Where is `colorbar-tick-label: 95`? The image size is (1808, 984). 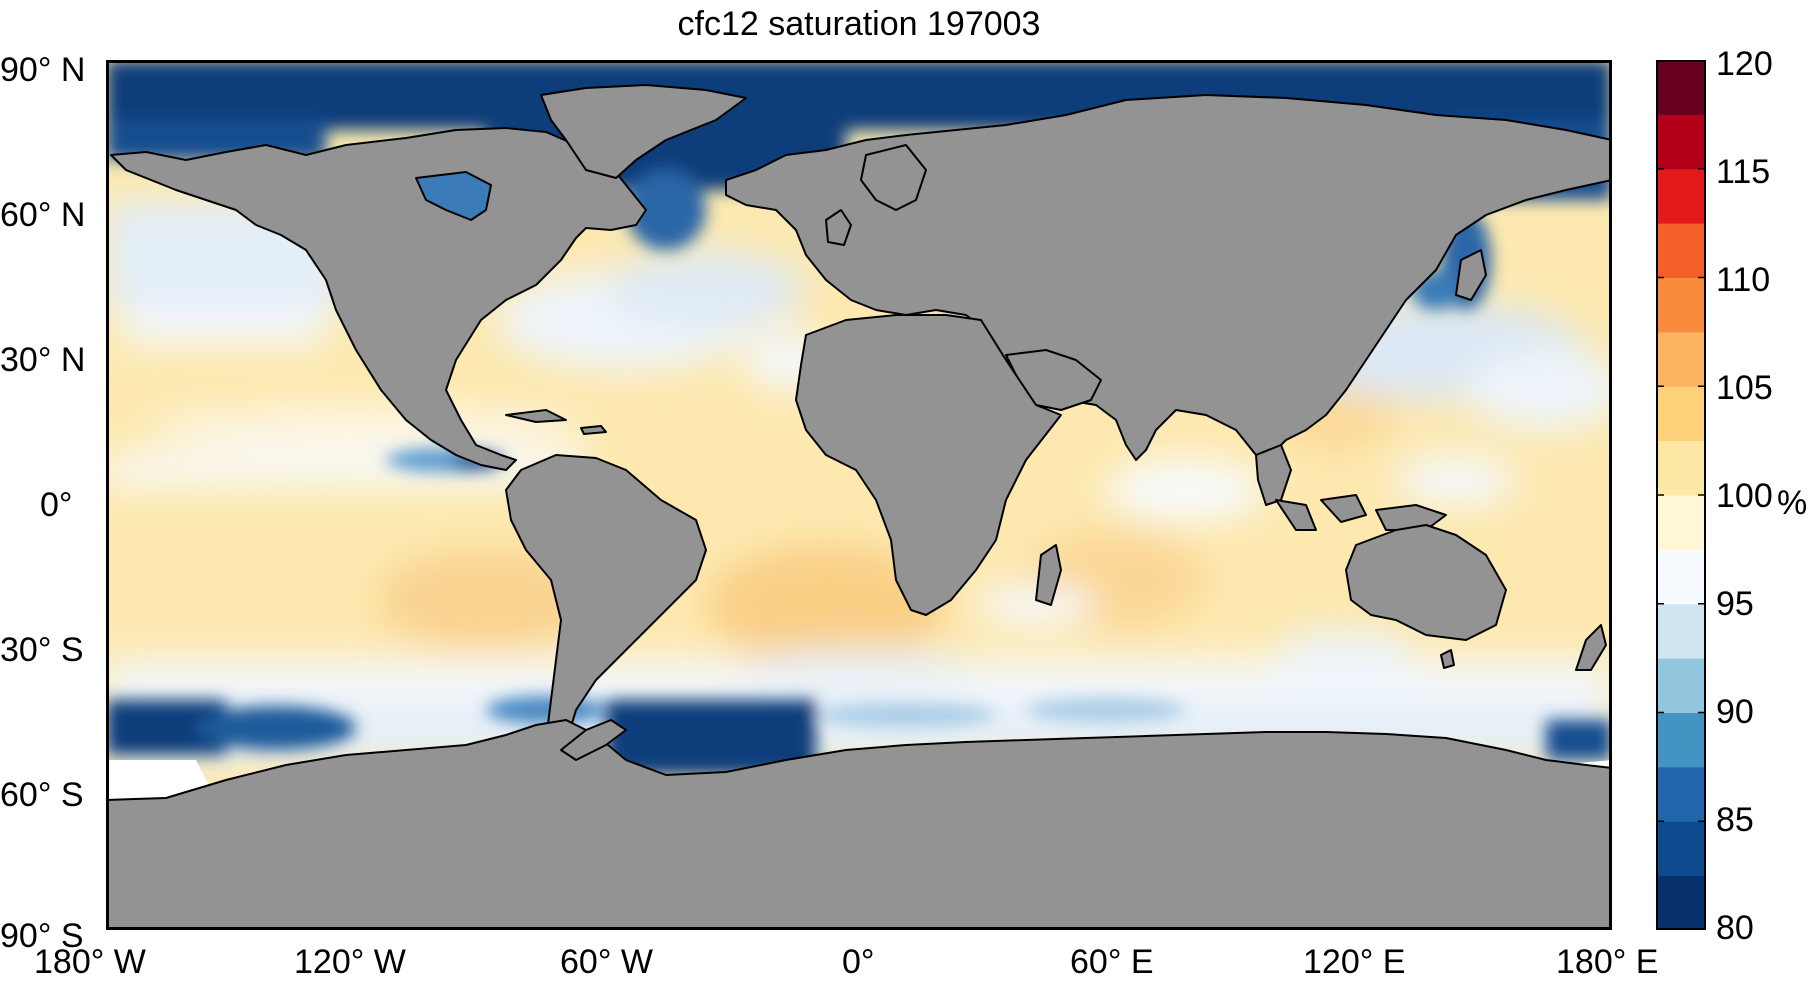 colorbar-tick-label: 95 is located at coordinates (1735, 604).